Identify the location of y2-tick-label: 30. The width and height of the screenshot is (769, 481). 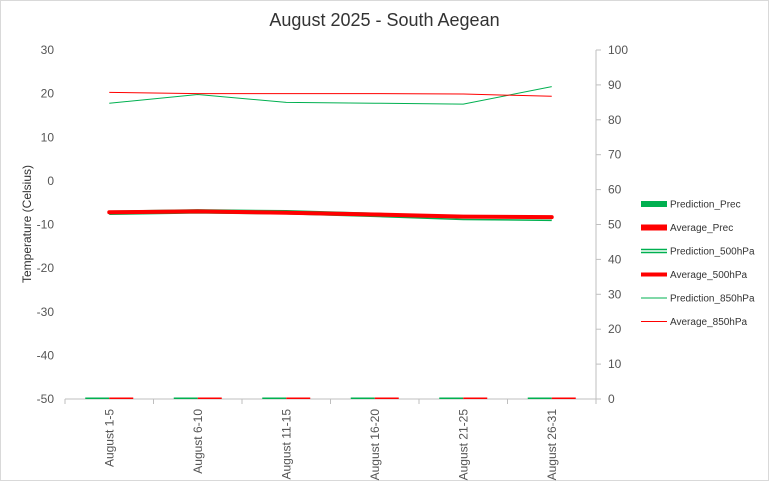
(615, 294).